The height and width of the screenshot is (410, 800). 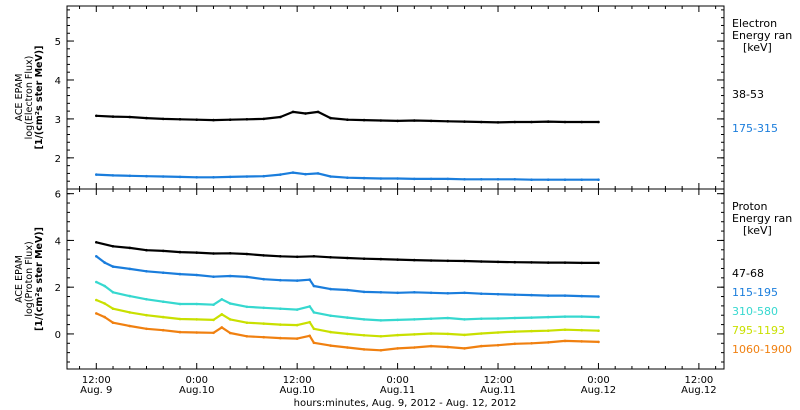 I want to click on y-axis-label: [1/(cm²s ster MeV)], so click(x=39, y=98).